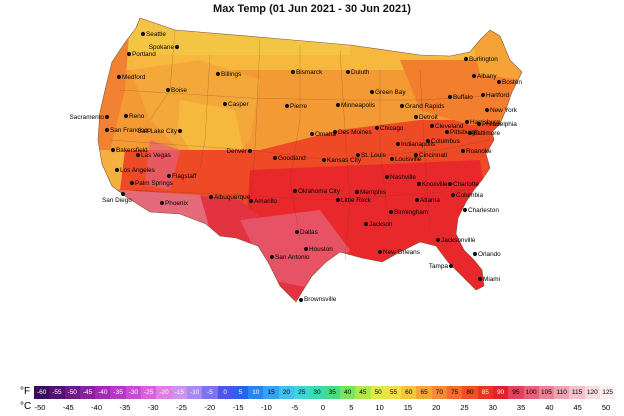 This screenshot has height=416, width=624. I want to click on legend-swatch: 50, so click(378, 392).